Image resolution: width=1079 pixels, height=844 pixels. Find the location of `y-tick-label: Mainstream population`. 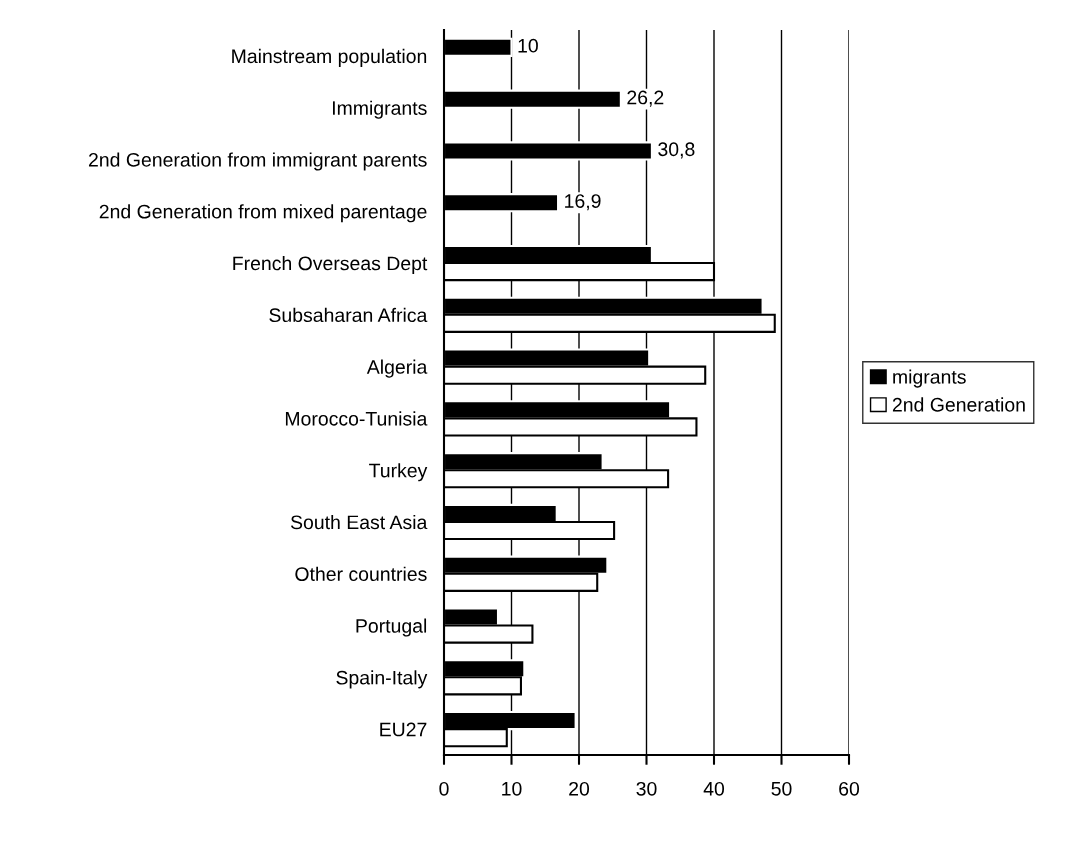

y-tick-label: Mainstream population is located at coordinates (329, 57).